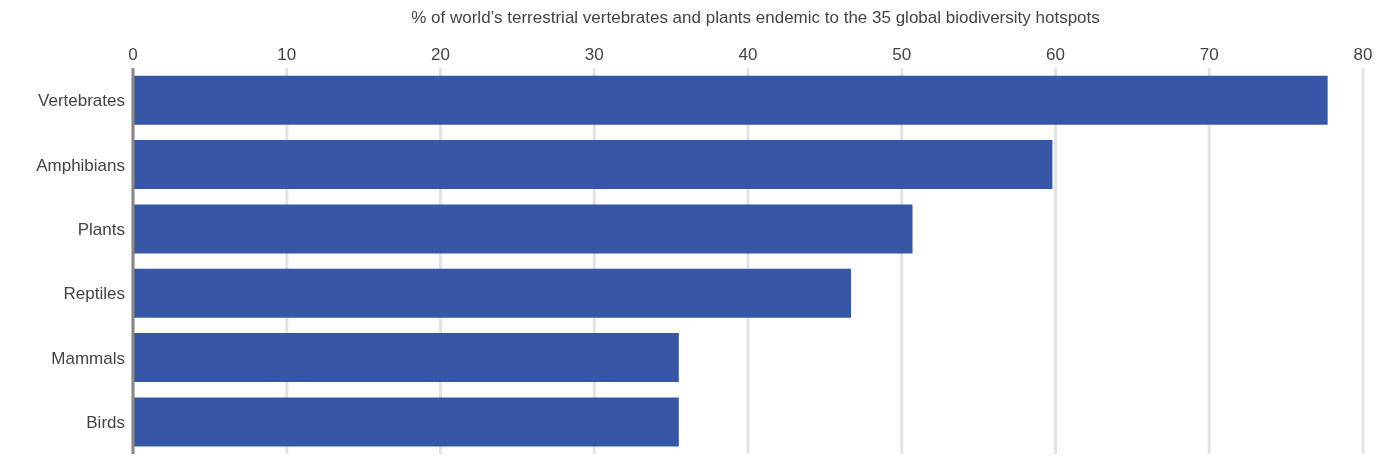  I want to click on x-tick-label: 50, so click(902, 54).